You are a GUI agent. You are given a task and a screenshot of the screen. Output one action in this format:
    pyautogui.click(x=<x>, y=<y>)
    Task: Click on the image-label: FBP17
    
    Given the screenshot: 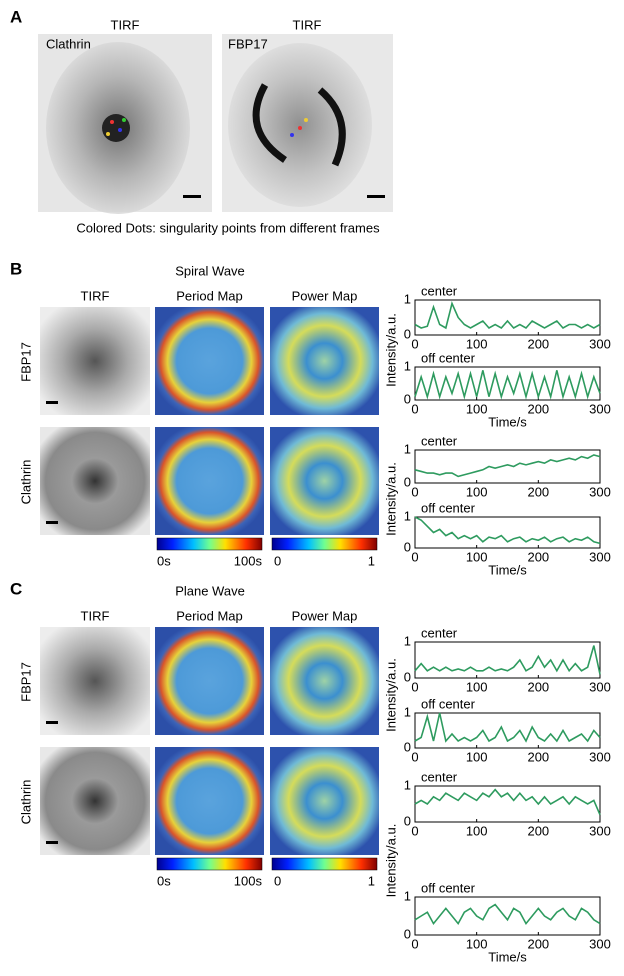 What is the action you would take?
    pyautogui.click(x=248, y=43)
    